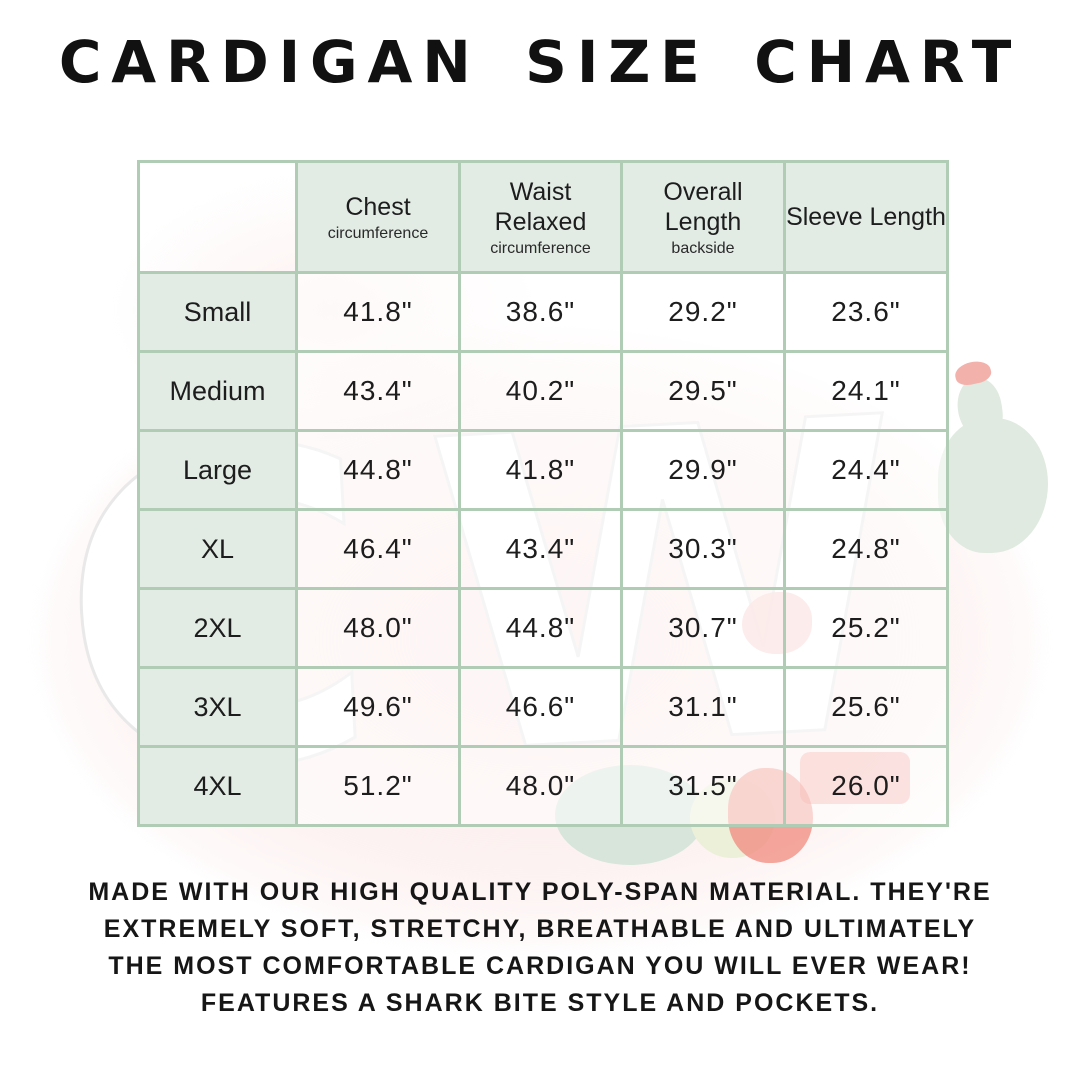 The height and width of the screenshot is (1080, 1080). What do you see at coordinates (866, 707) in the screenshot?
I see `sleeve-value: 25.6"` at bounding box center [866, 707].